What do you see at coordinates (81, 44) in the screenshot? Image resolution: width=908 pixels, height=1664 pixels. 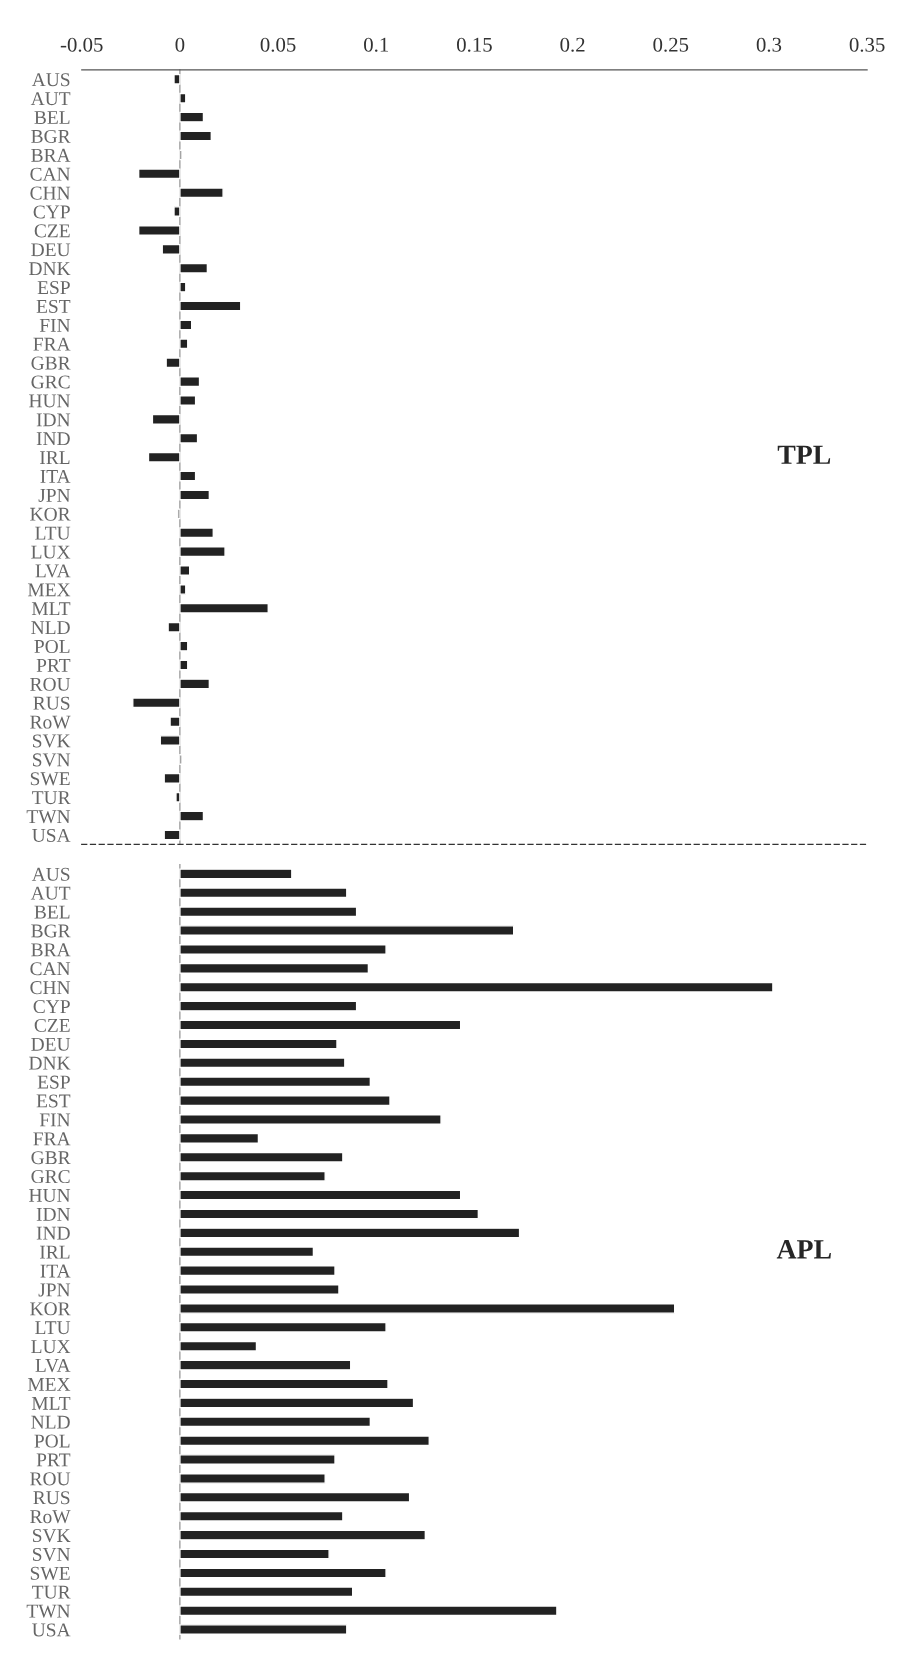 I see `x-tick-label: -0.05` at bounding box center [81, 44].